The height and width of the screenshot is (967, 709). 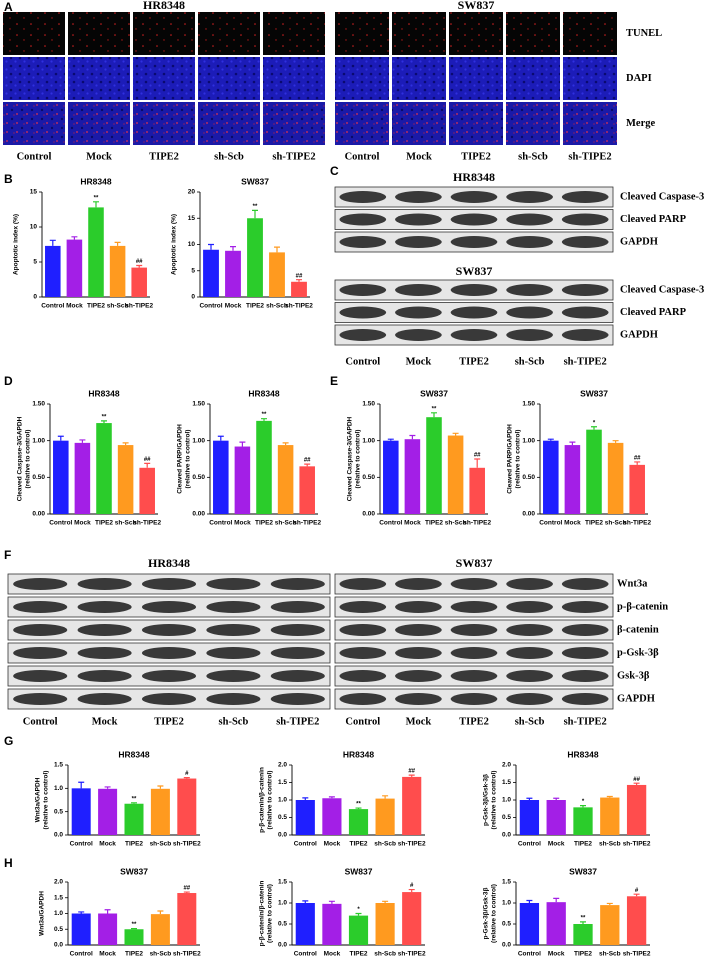 What do you see at coordinates (510, 459) in the screenshot?
I see `y-axis-label: Cleaved PARP/GAPDH` at bounding box center [510, 459].